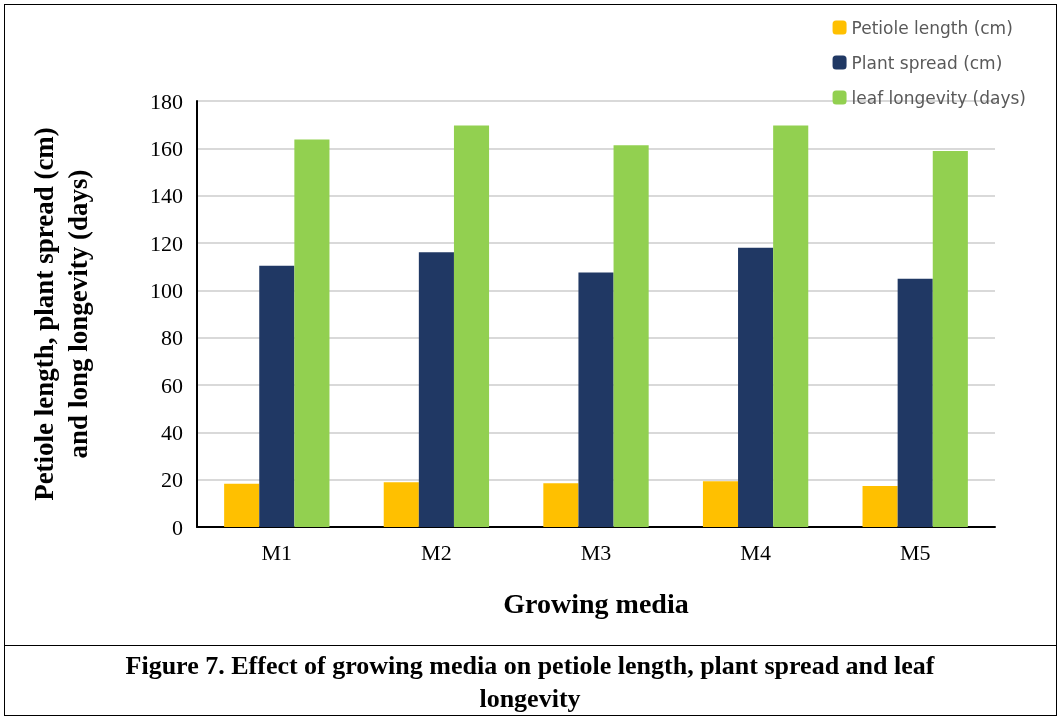 The image size is (1061, 720). What do you see at coordinates (172, 432) in the screenshot?
I see `y-tick-label: 40` at bounding box center [172, 432].